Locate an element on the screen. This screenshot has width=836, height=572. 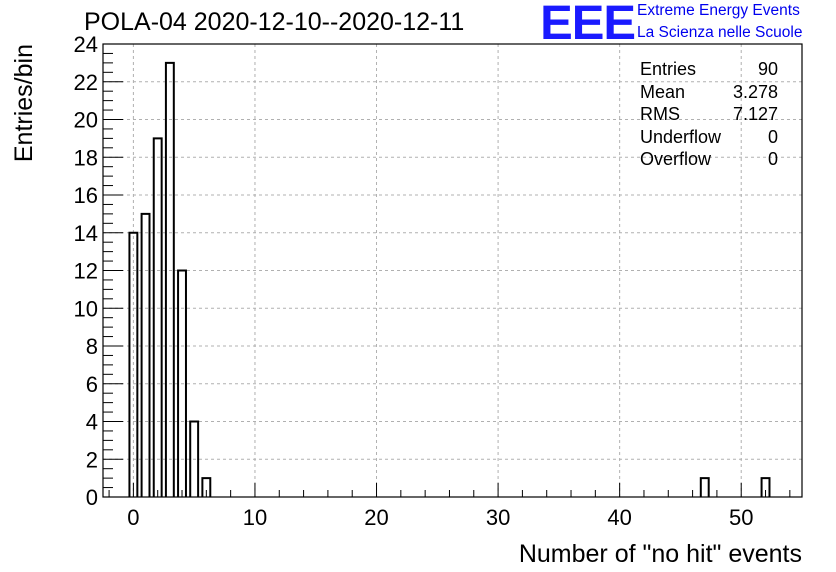
x-tick-label: 20 is located at coordinates (376, 517).